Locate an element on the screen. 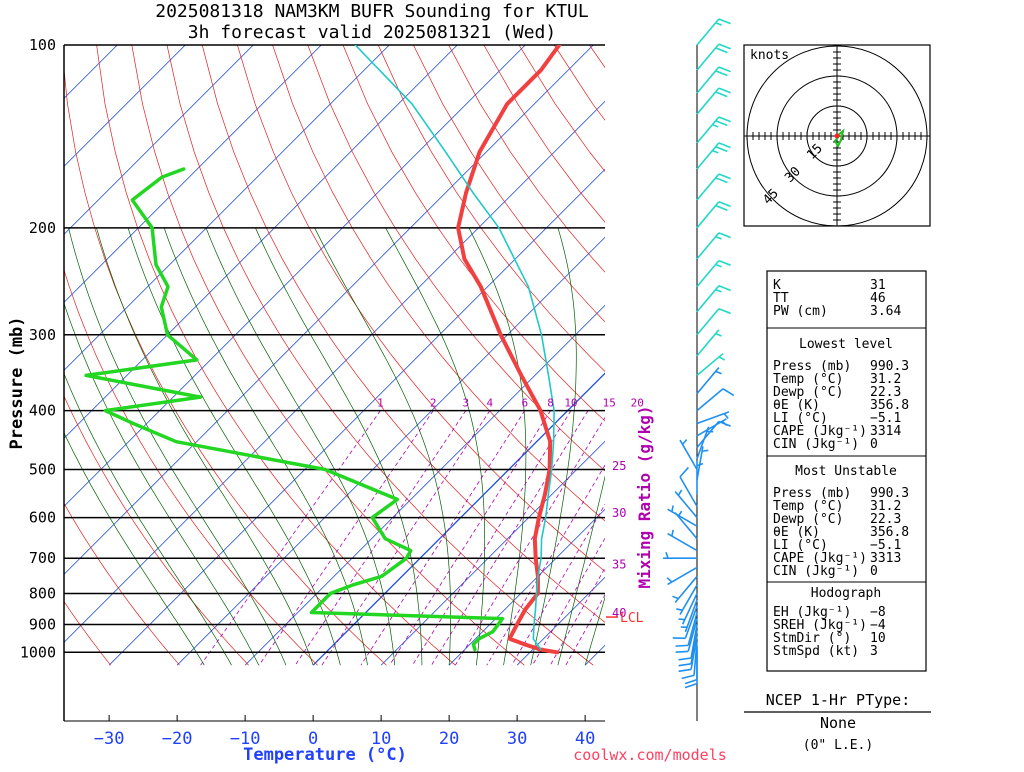  theta-e-label: 25 is located at coordinates (619, 466).